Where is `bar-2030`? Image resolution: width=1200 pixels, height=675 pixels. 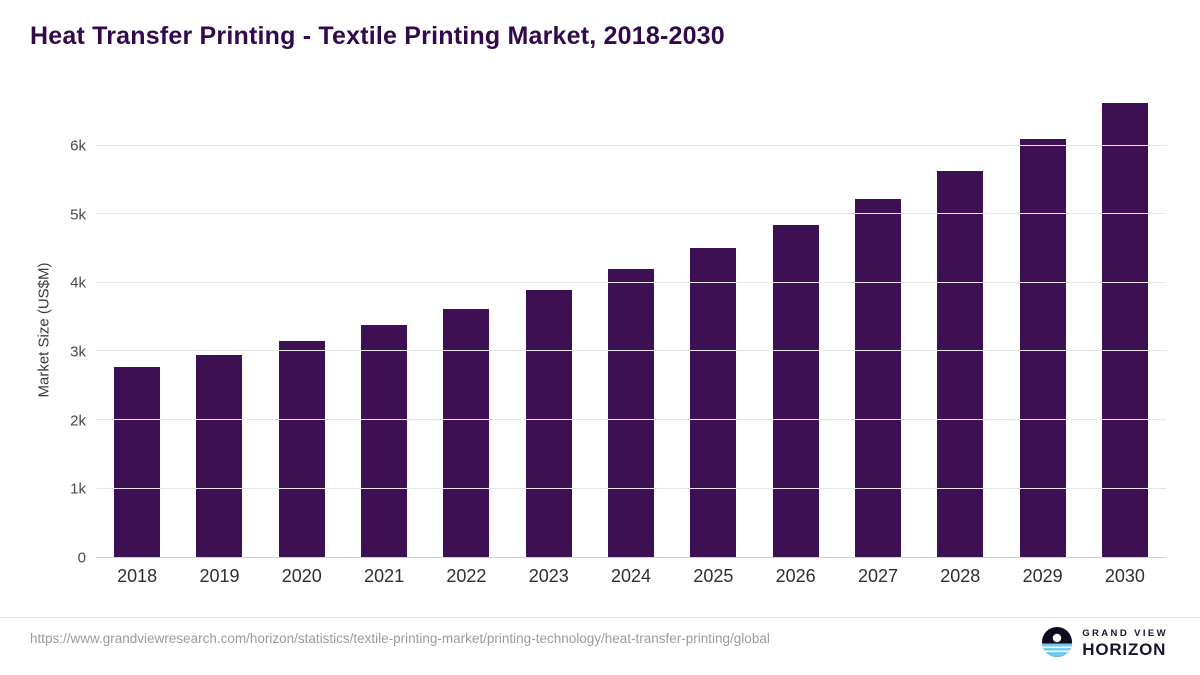 bar-2030 is located at coordinates (1124, 330).